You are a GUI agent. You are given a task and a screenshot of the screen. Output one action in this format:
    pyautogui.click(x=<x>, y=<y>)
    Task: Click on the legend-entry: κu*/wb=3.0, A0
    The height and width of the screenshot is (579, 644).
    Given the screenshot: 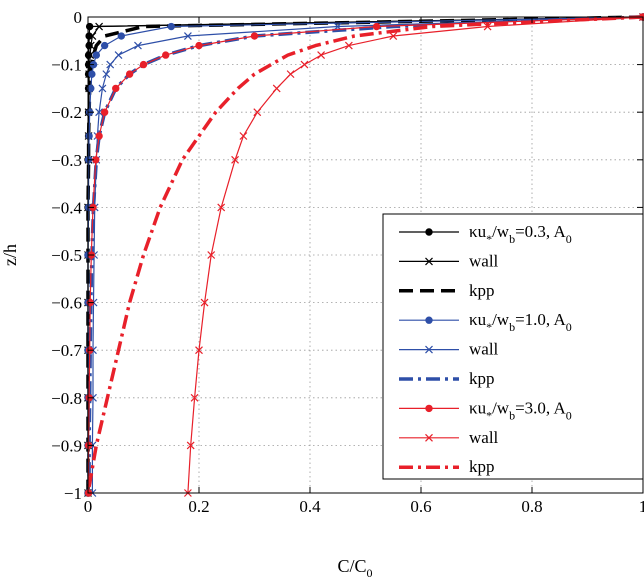 What is the action you would take?
    pyautogui.click(x=485, y=410)
    